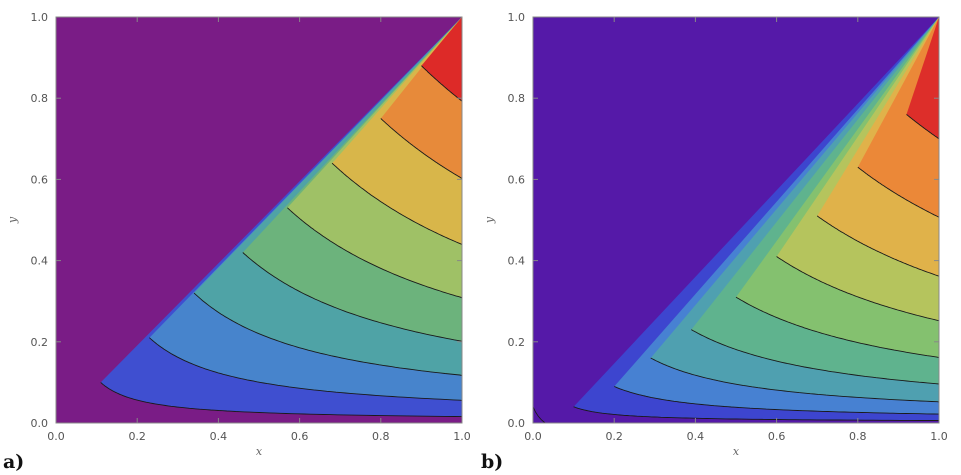 This screenshot has height=475, width=961. I want to click on panel-label: a), so click(13, 462).